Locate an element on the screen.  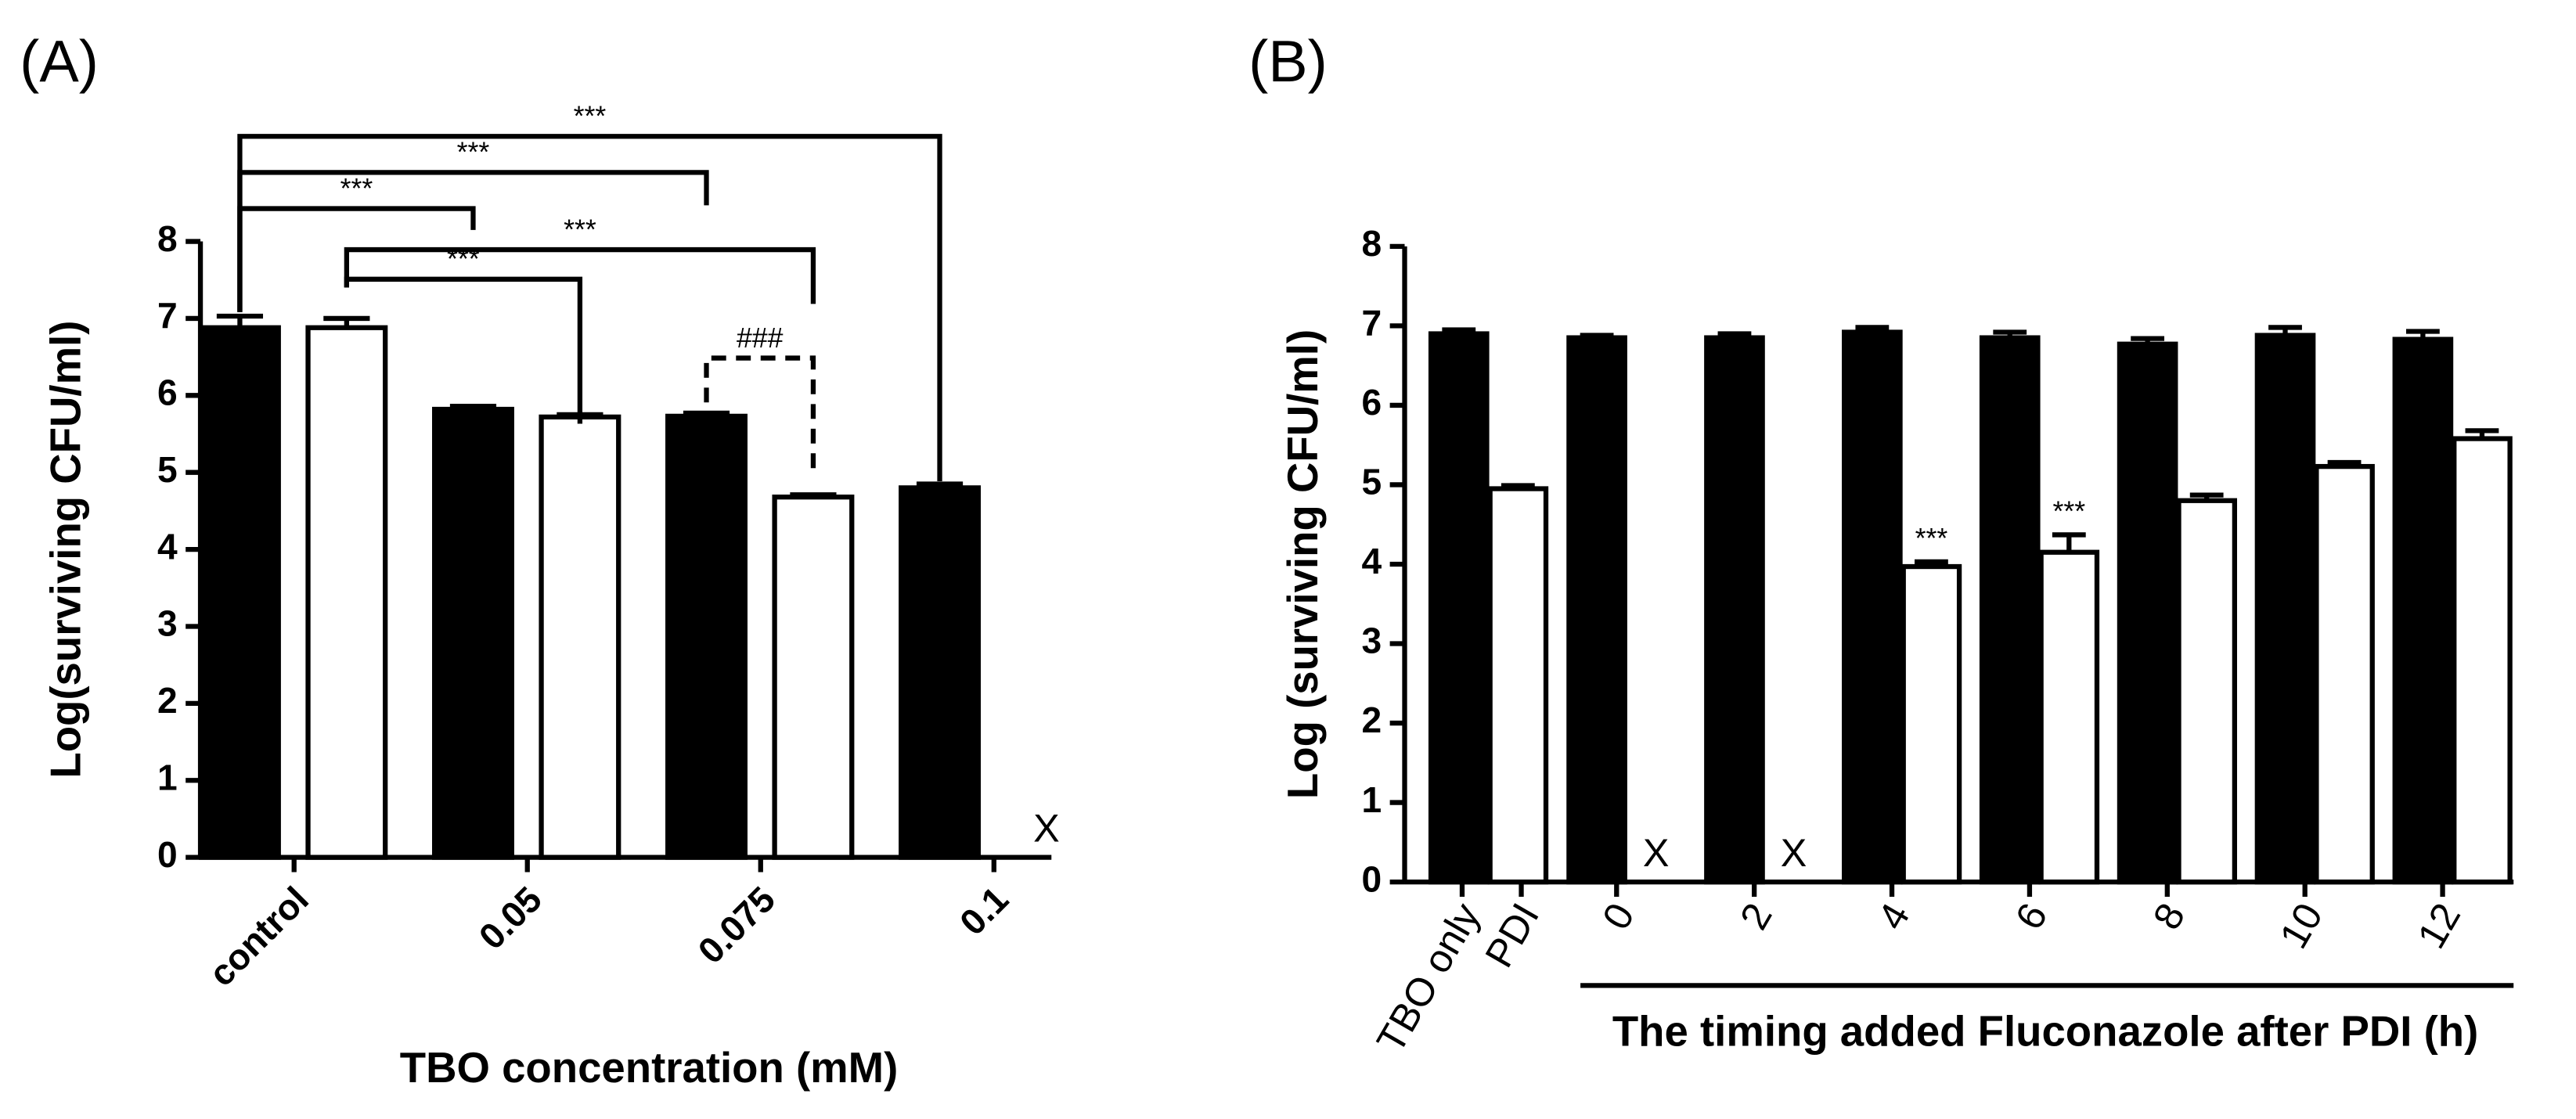
x-tick-label: 6 is located at coordinates (2030, 916).